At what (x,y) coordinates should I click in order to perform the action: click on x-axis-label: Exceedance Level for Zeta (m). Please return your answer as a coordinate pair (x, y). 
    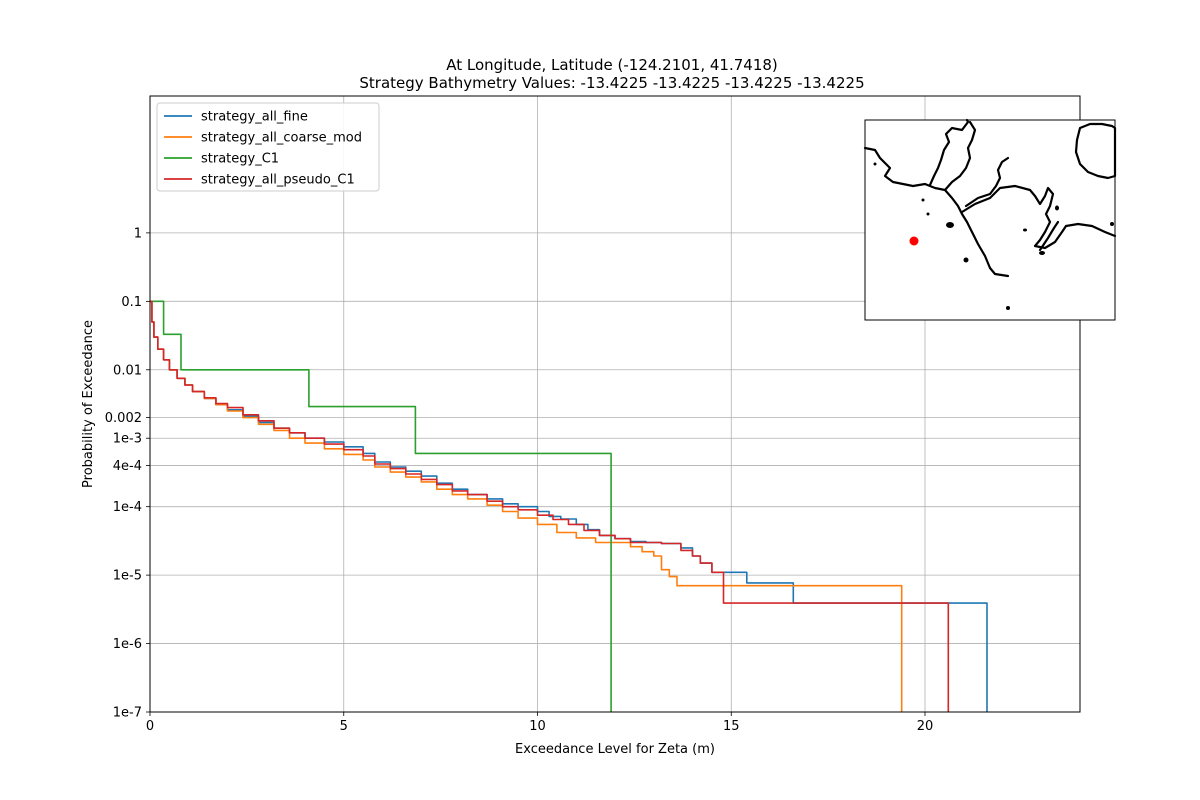
    Looking at the image, I should click on (615, 749).